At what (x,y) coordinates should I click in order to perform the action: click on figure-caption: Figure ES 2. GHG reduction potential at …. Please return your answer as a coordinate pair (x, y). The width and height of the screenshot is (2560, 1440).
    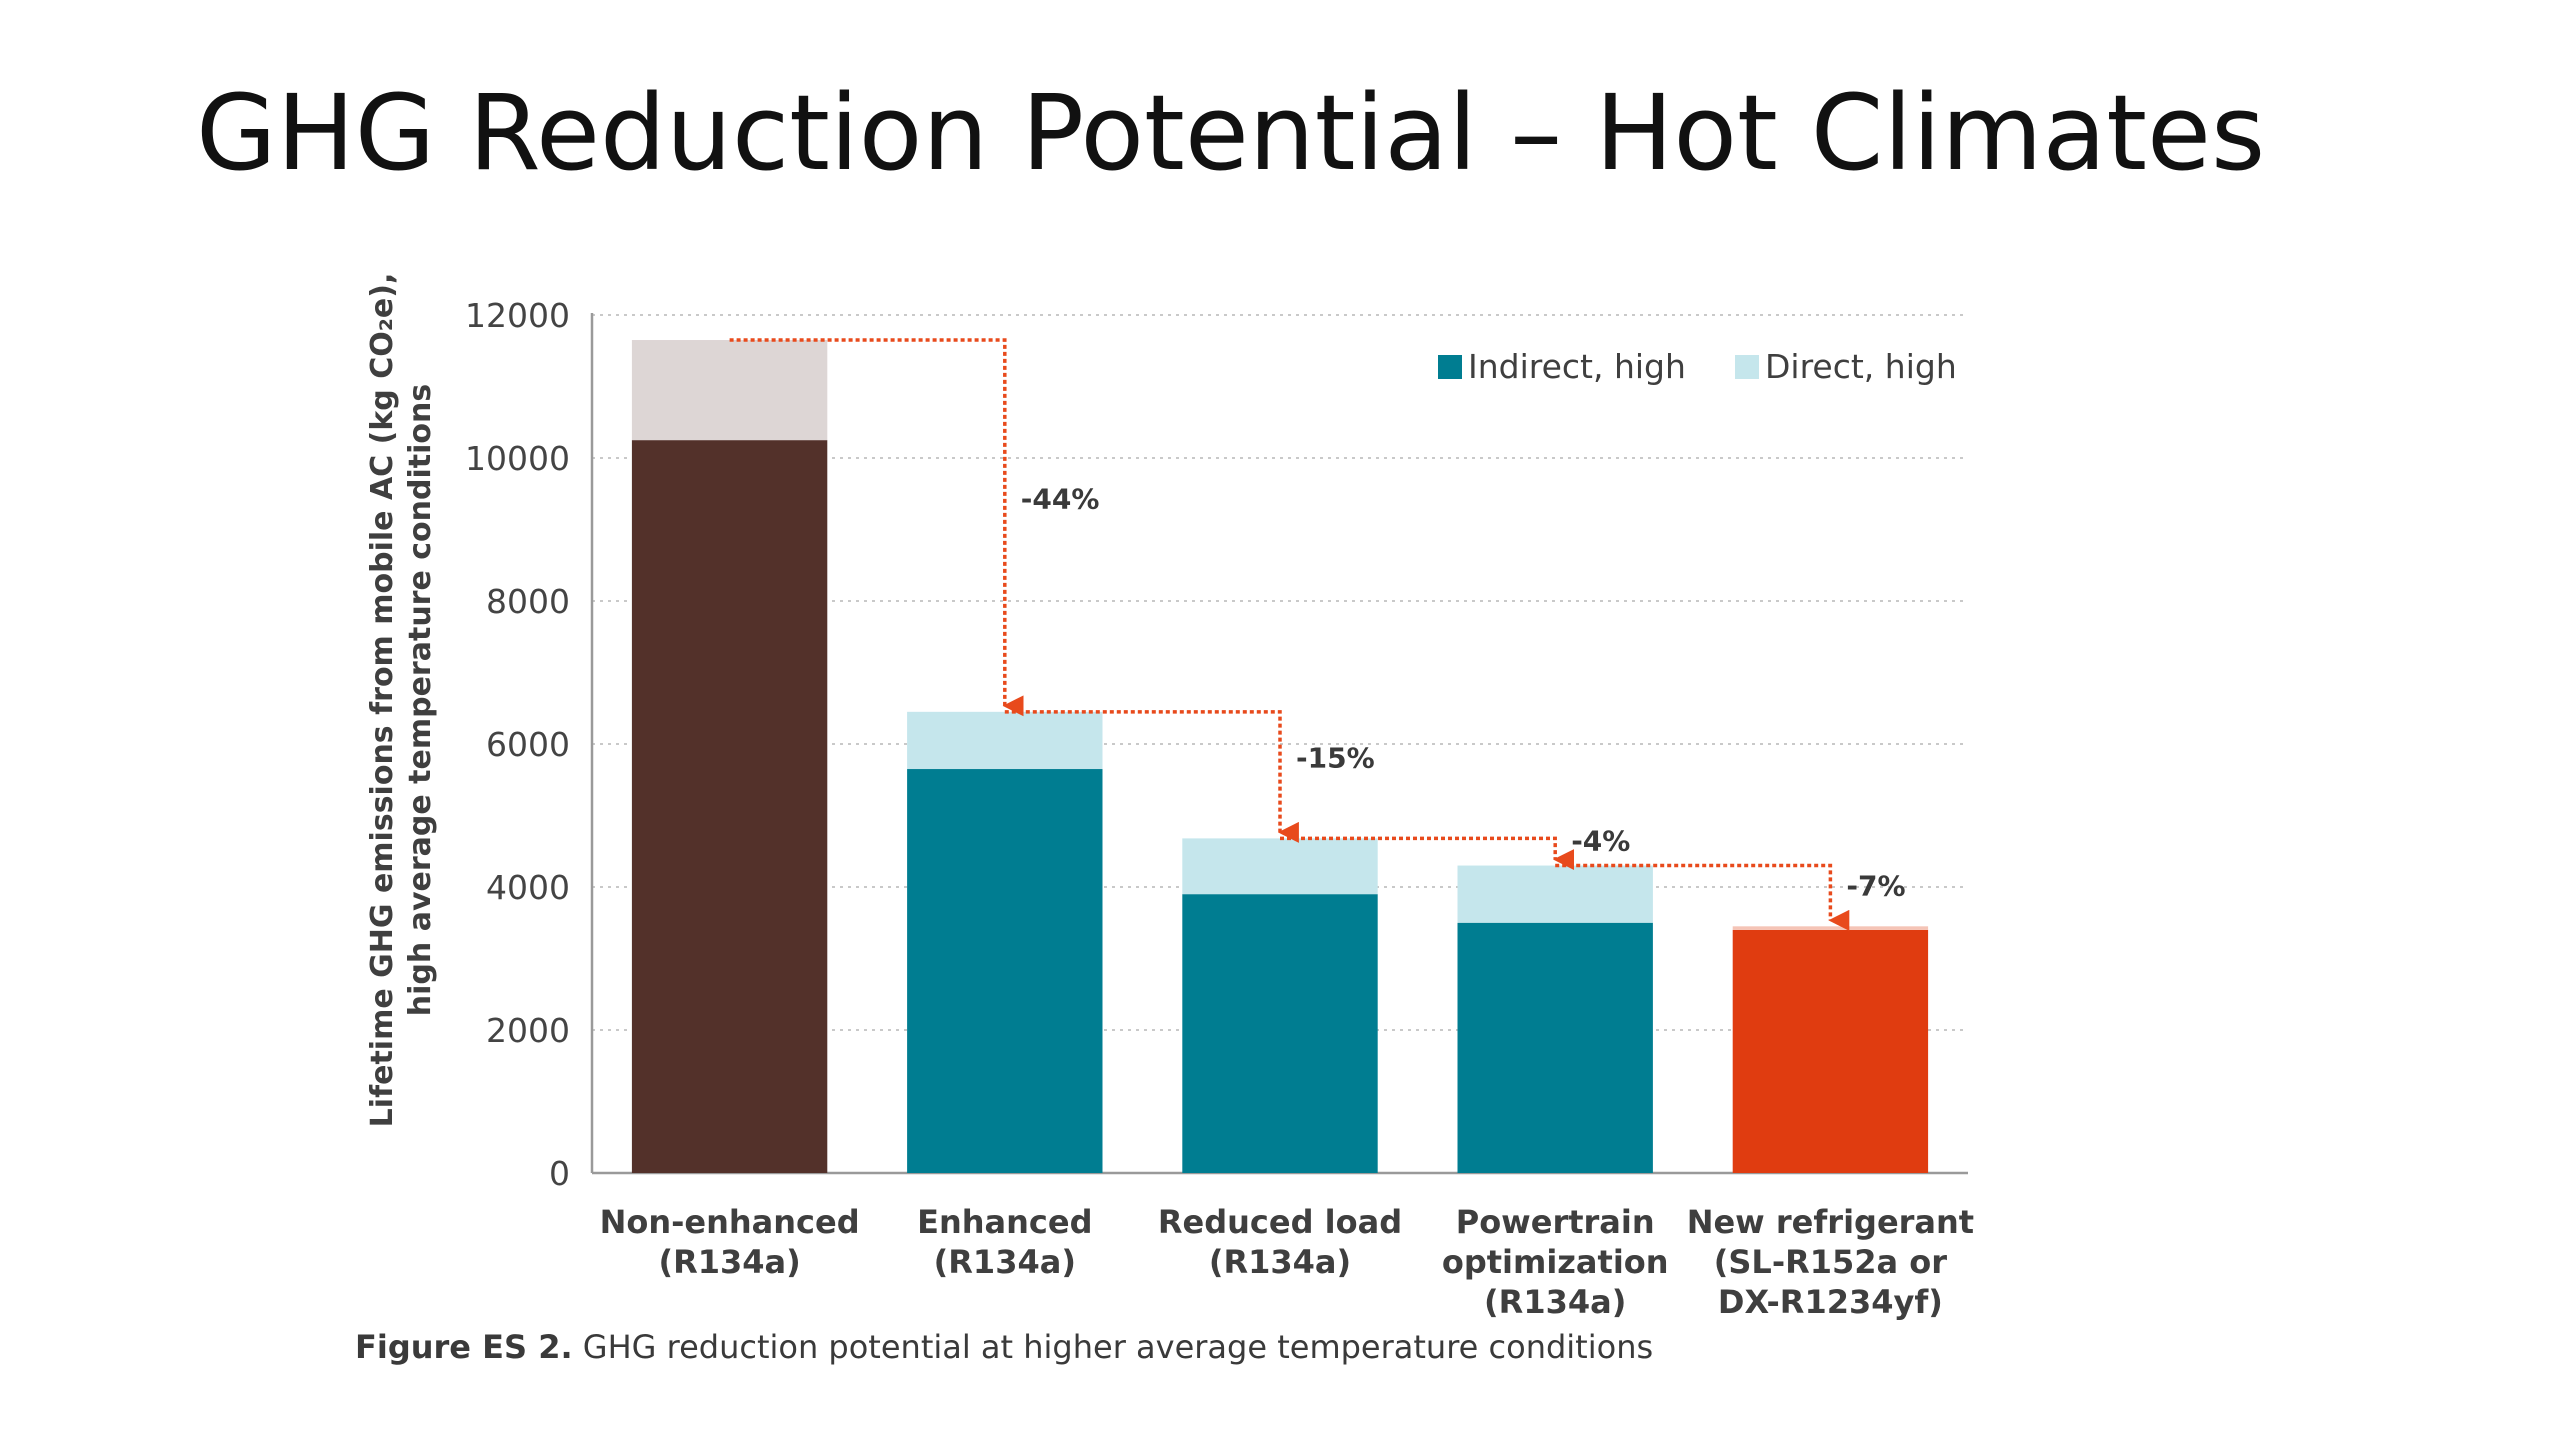
    Looking at the image, I should click on (1004, 1347).